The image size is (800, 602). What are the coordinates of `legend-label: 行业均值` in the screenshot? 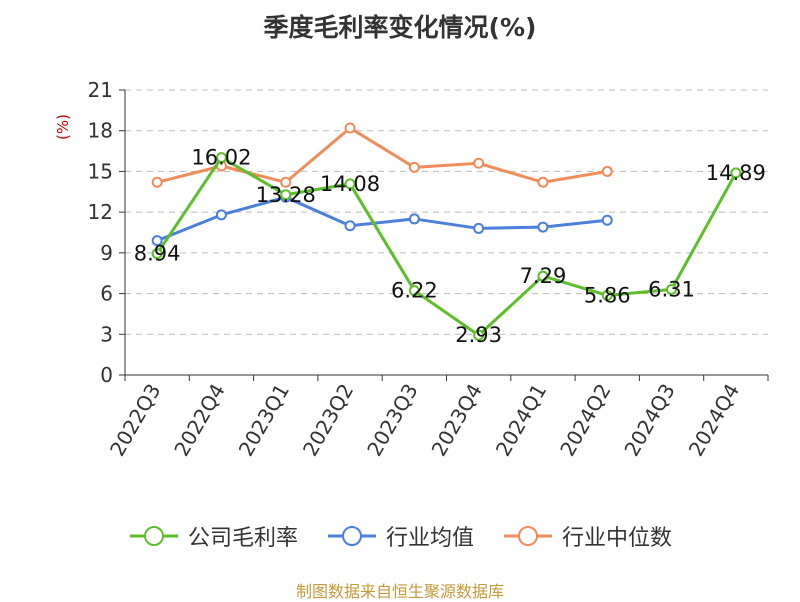 It's located at (429, 538).